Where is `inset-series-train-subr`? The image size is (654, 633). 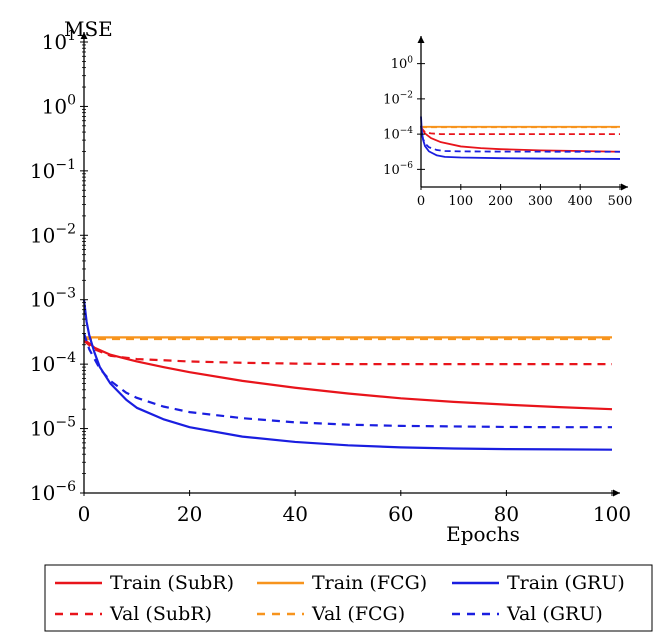 inset-series-train-subr is located at coordinates (520, 139).